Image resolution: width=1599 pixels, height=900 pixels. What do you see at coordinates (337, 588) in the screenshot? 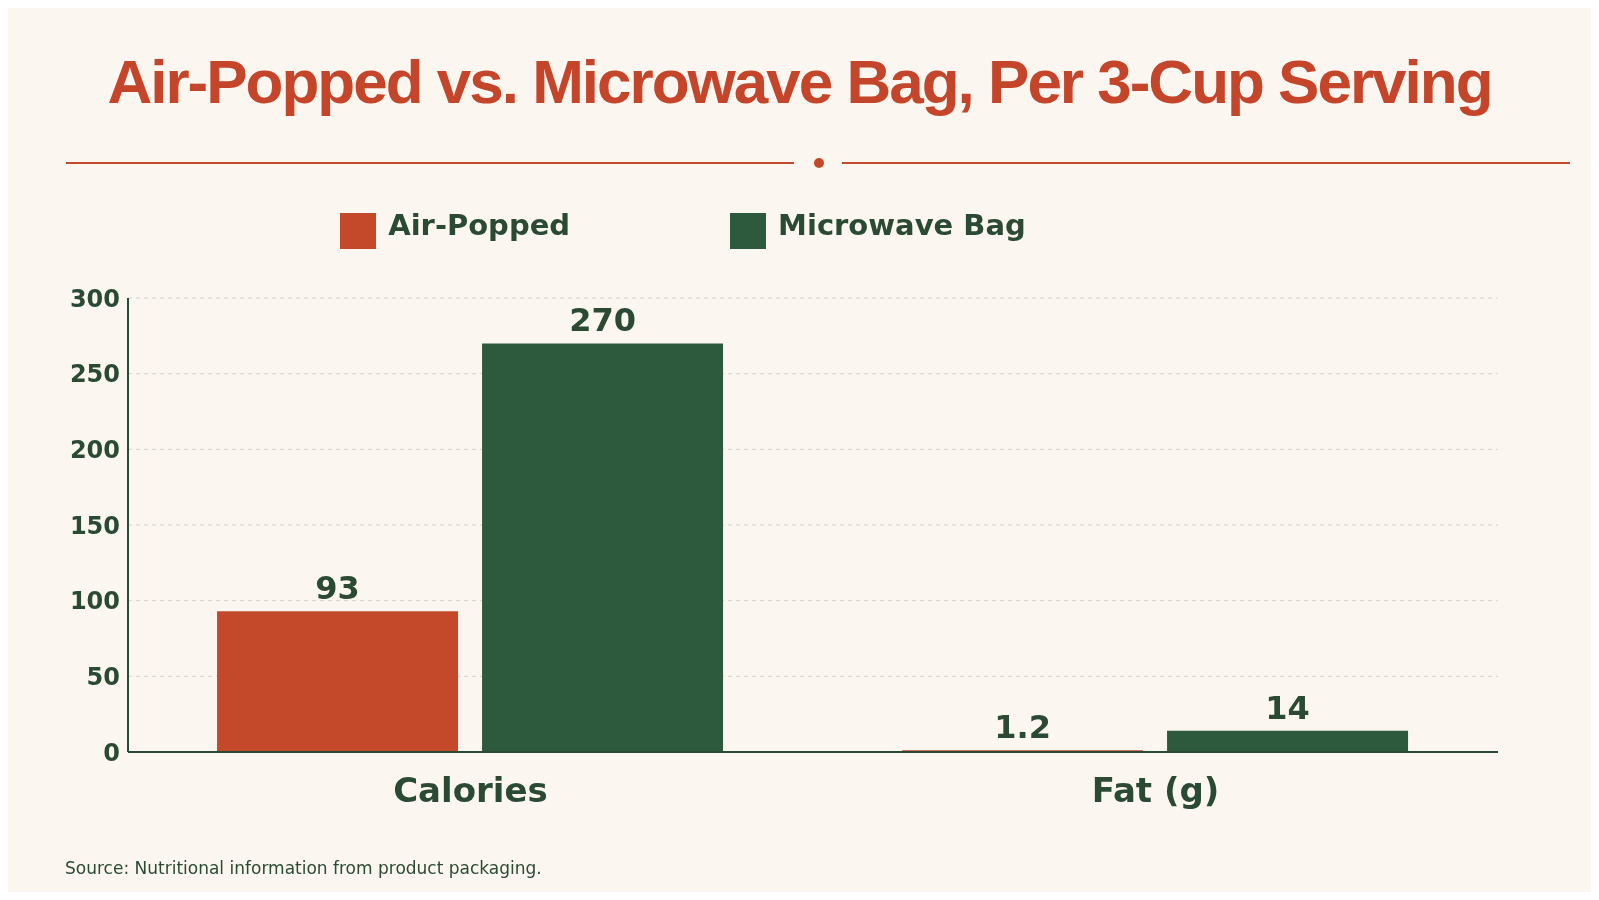
I see `data-label: 93` at bounding box center [337, 588].